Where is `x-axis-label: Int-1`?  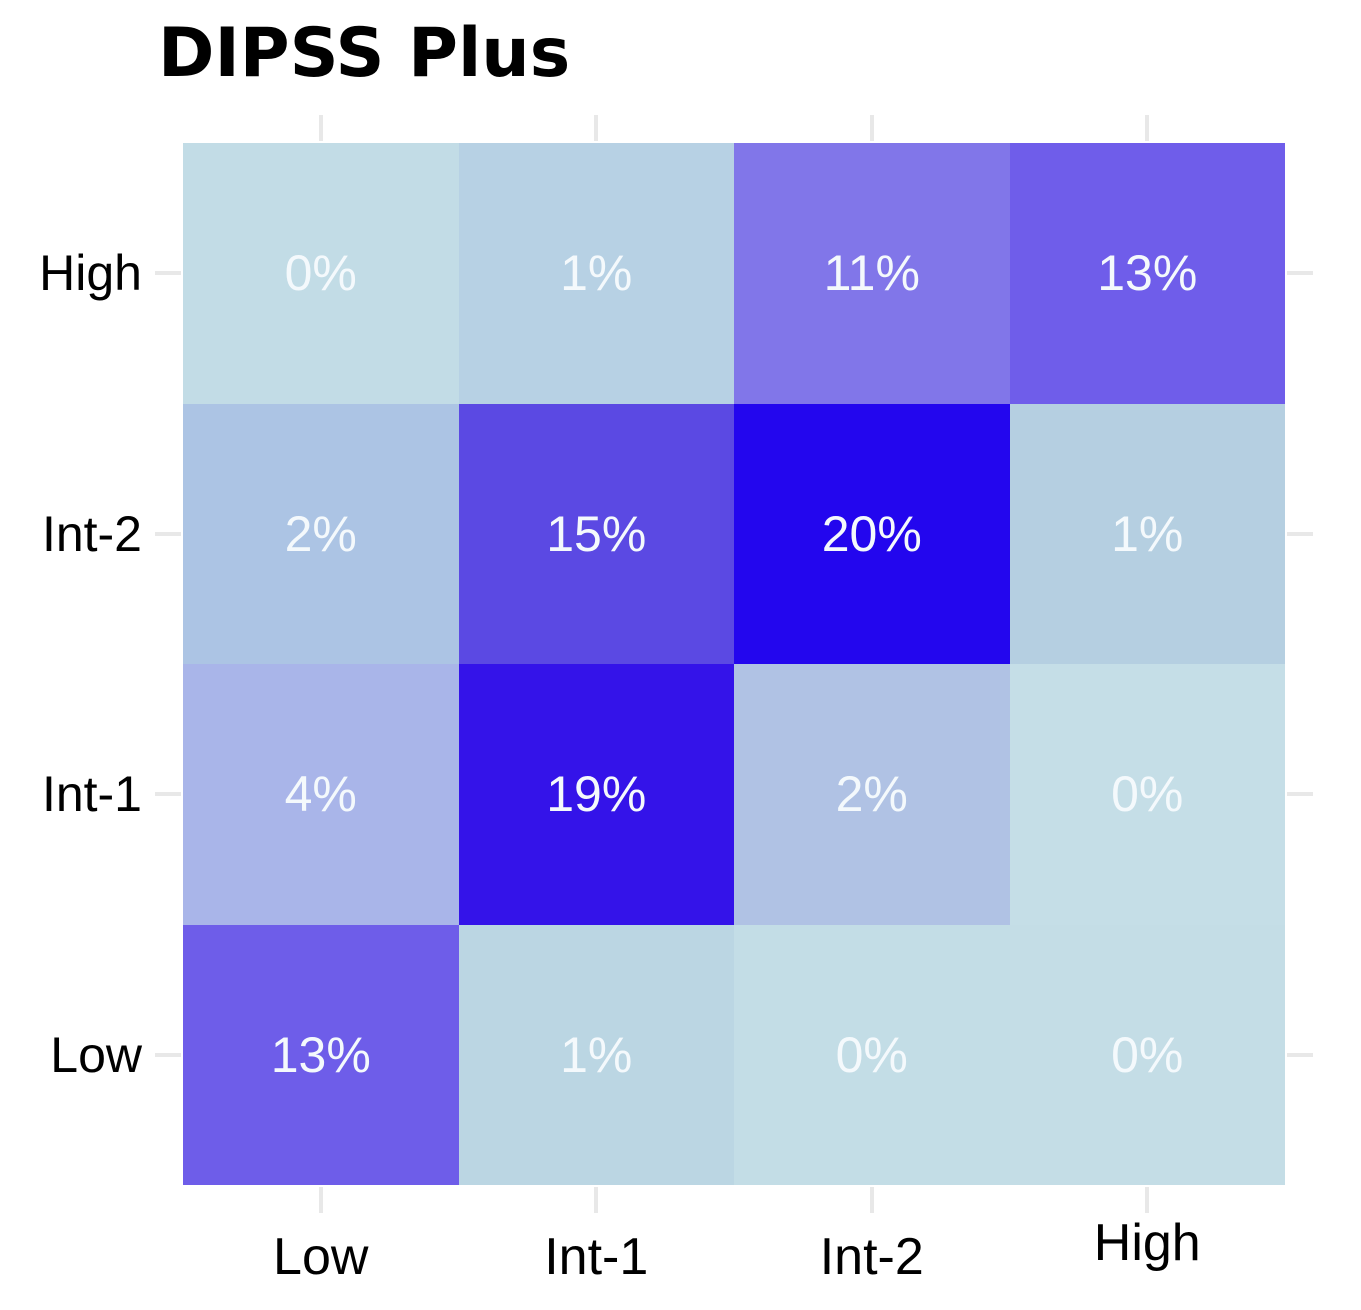
x-axis-label: Int-1 is located at coordinates (596, 1257).